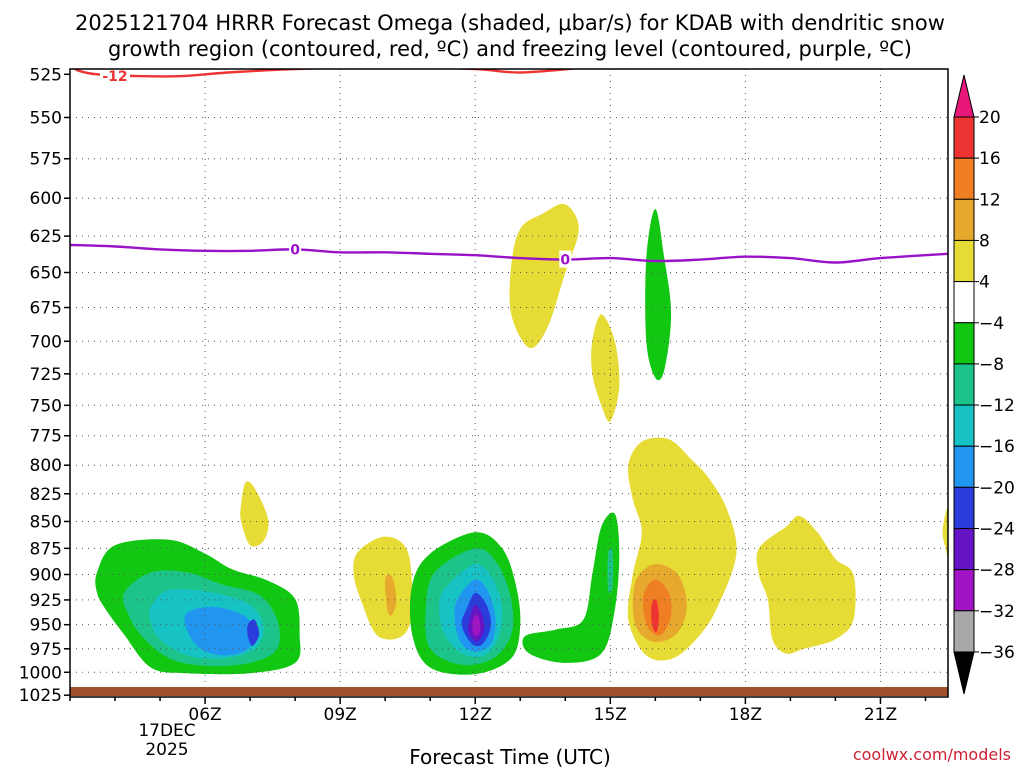 The image size is (1024, 768). I want to click on colorbar-label: 12, so click(990, 200).